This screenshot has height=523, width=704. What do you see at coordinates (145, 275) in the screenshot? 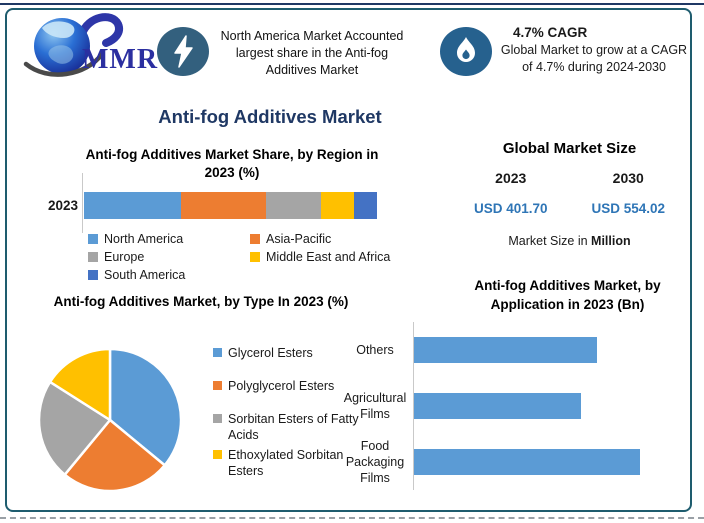
I see `legend-label: South America` at bounding box center [145, 275].